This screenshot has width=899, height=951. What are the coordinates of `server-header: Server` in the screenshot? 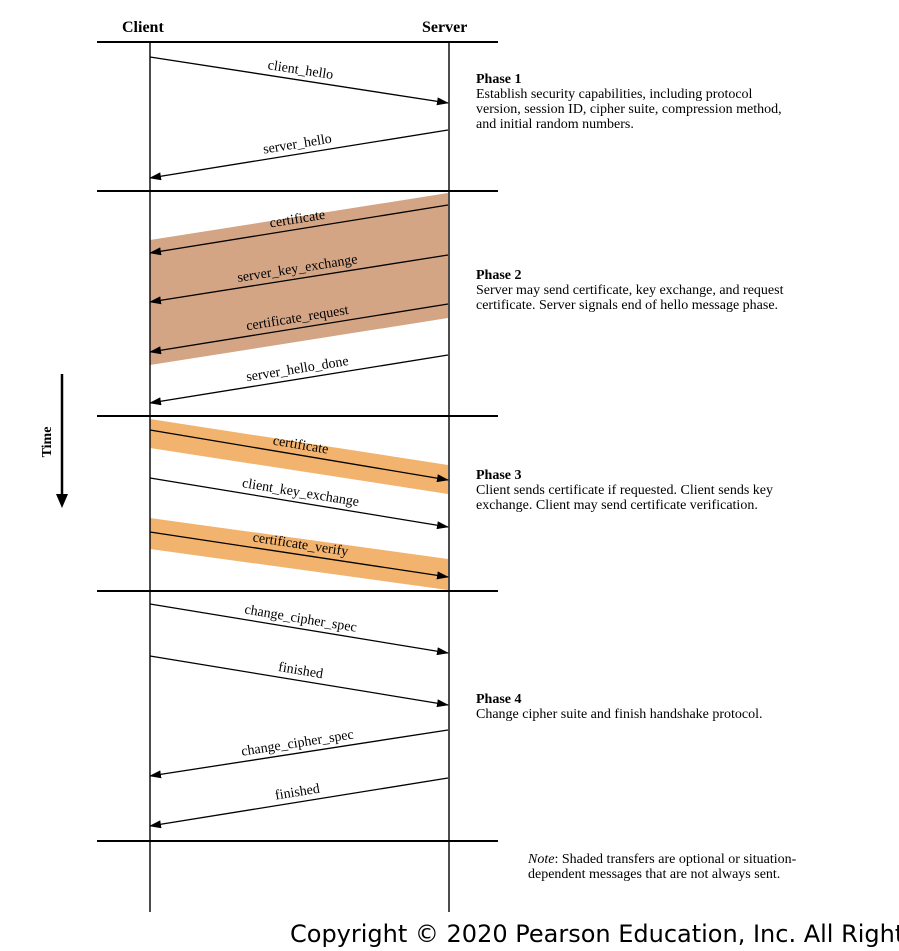 It's located at (444, 27).